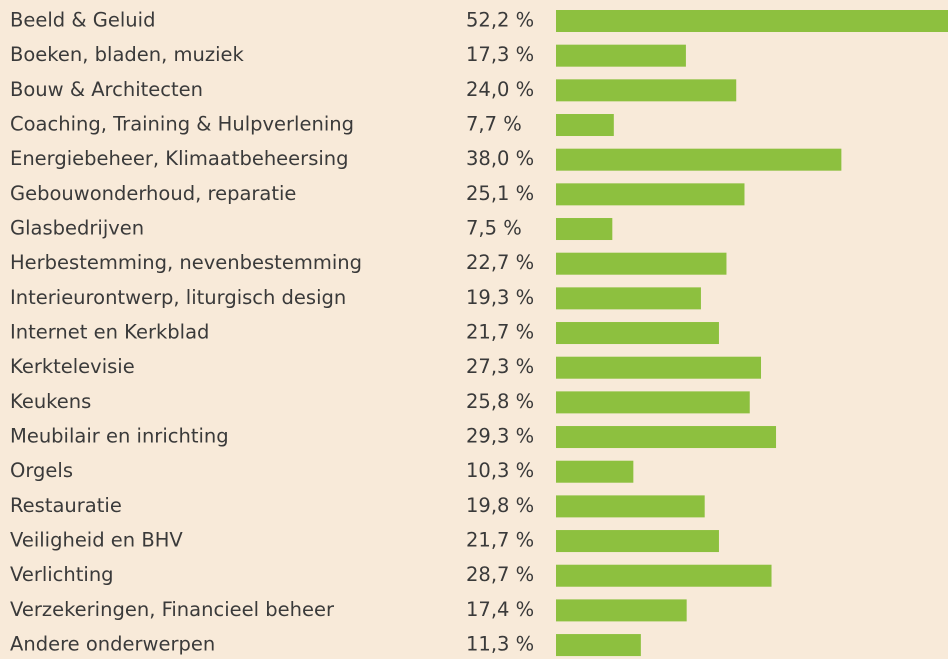  Describe the element at coordinates (182, 124) in the screenshot. I see `category-label: Coaching, Training & Hulpverlening` at that location.